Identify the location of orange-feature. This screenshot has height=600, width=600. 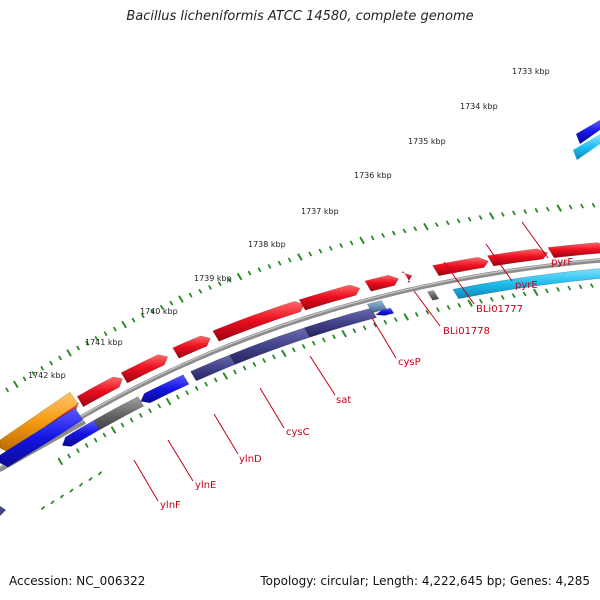
(39, 422).